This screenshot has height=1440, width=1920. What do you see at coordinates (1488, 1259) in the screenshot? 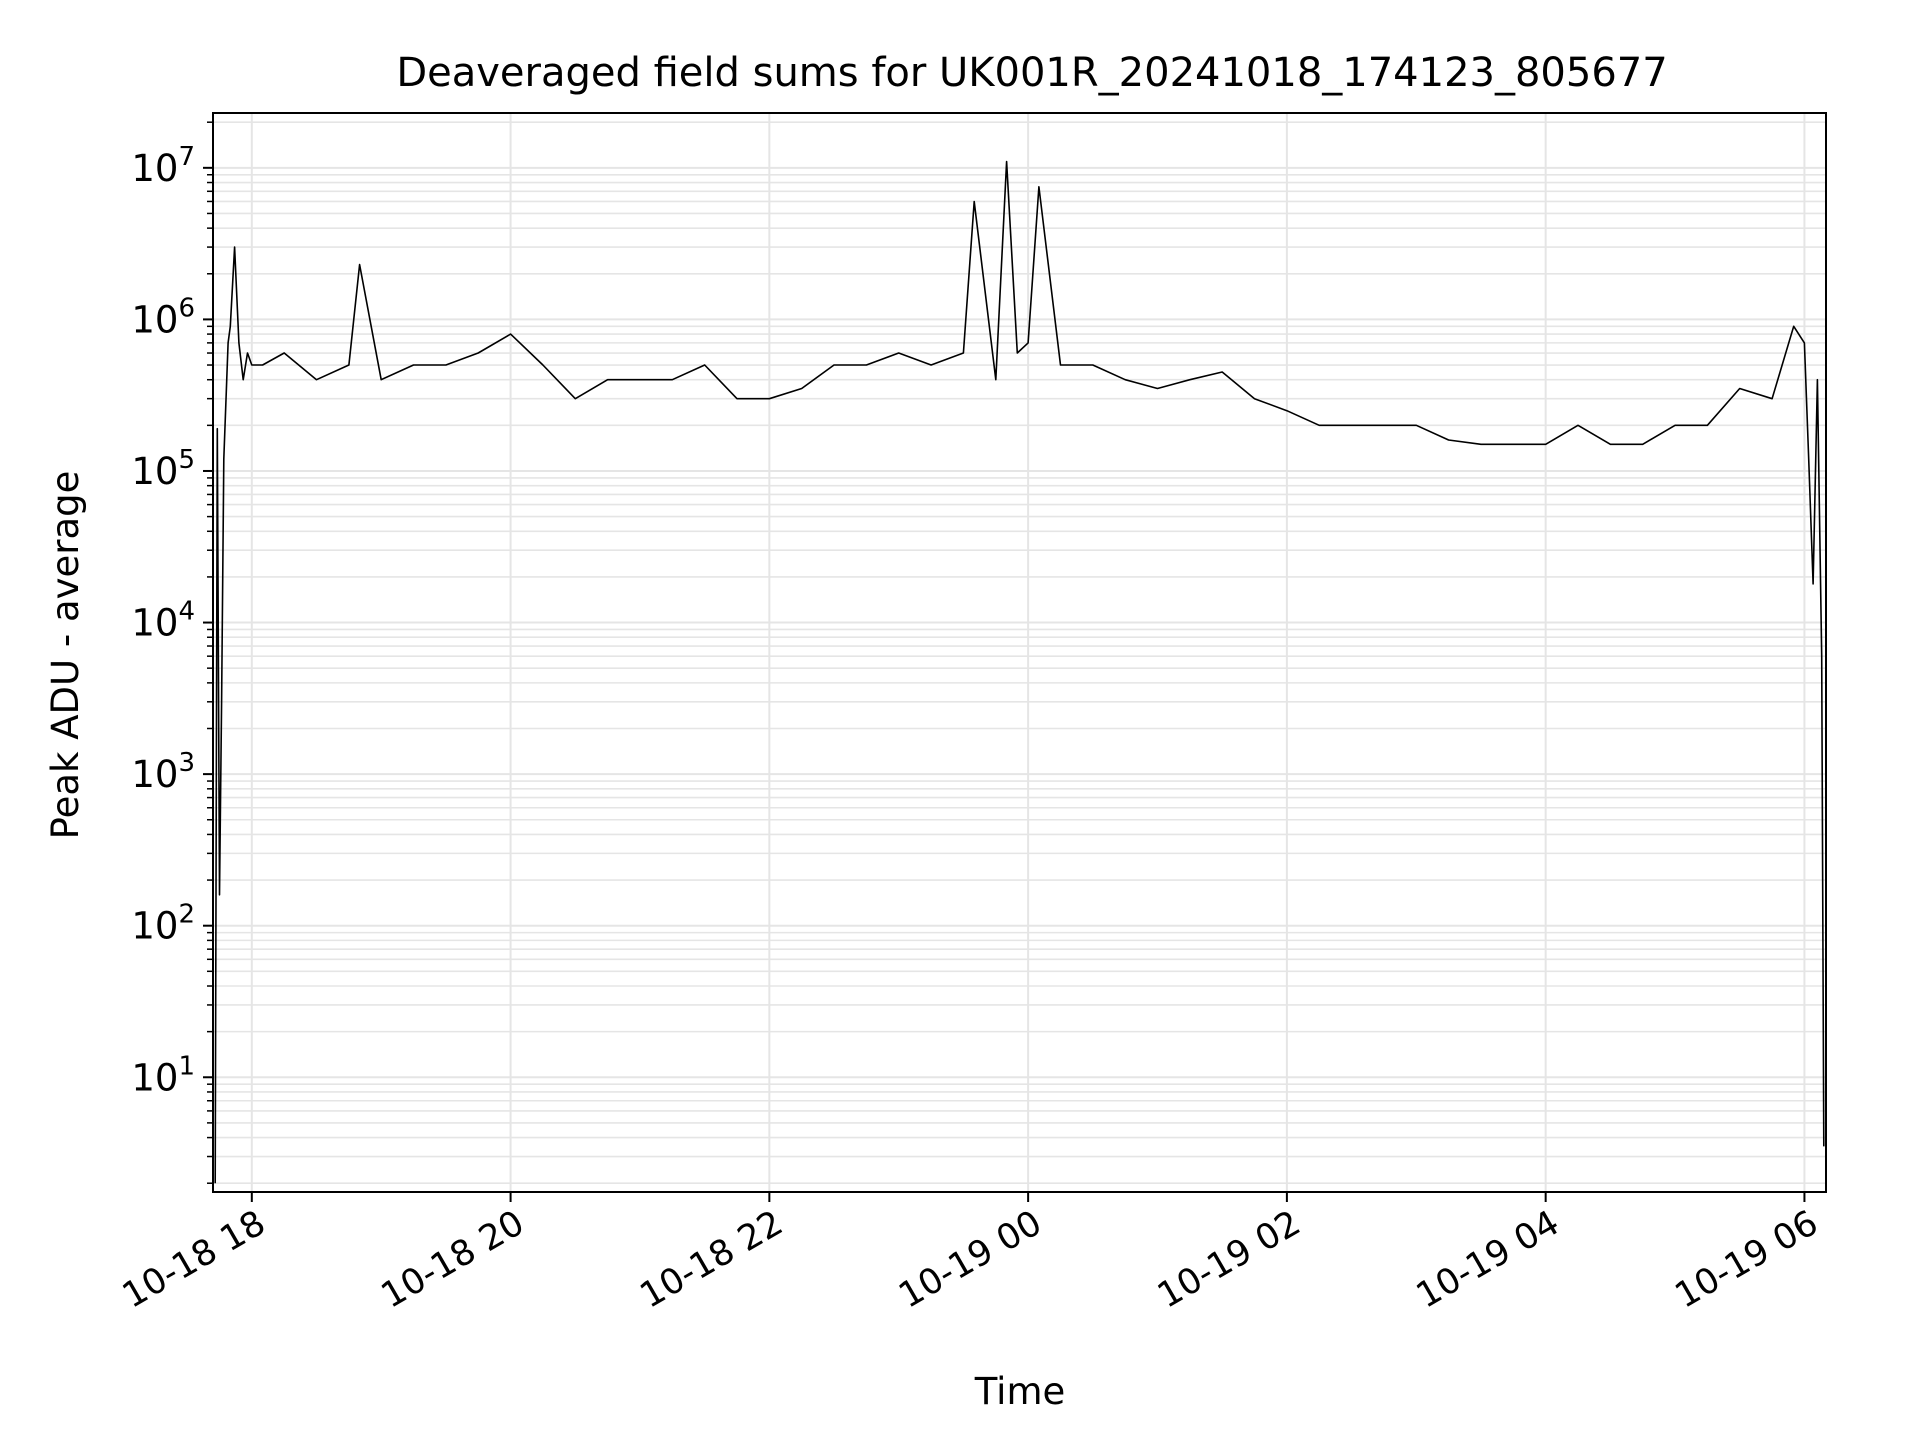
I see `x-tick-label: 10-19 04` at bounding box center [1488, 1259].